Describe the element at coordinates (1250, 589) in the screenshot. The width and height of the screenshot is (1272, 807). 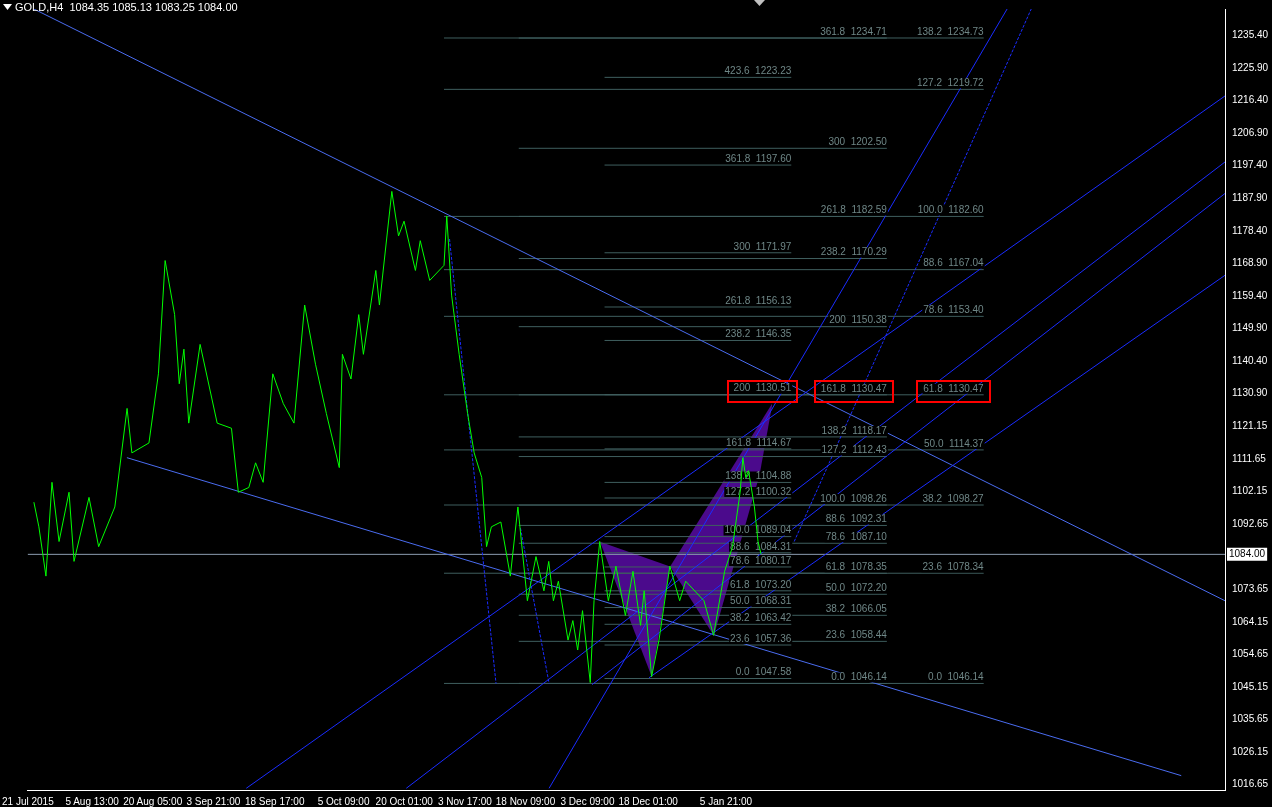
I see `y-tick-label: 1073.65` at that location.